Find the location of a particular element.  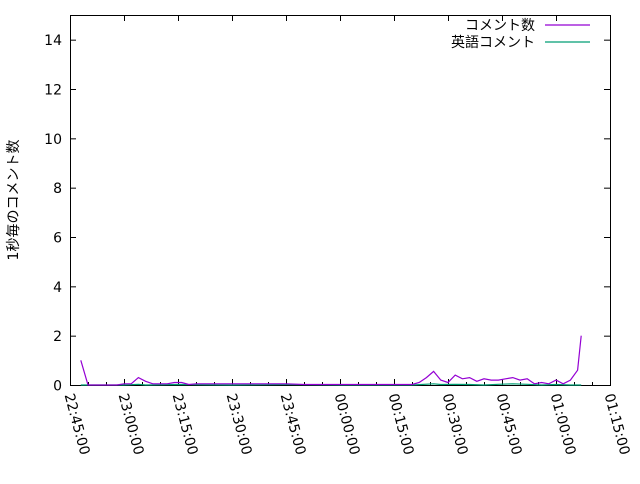

y-tick-label: 4 is located at coordinates (57, 288).